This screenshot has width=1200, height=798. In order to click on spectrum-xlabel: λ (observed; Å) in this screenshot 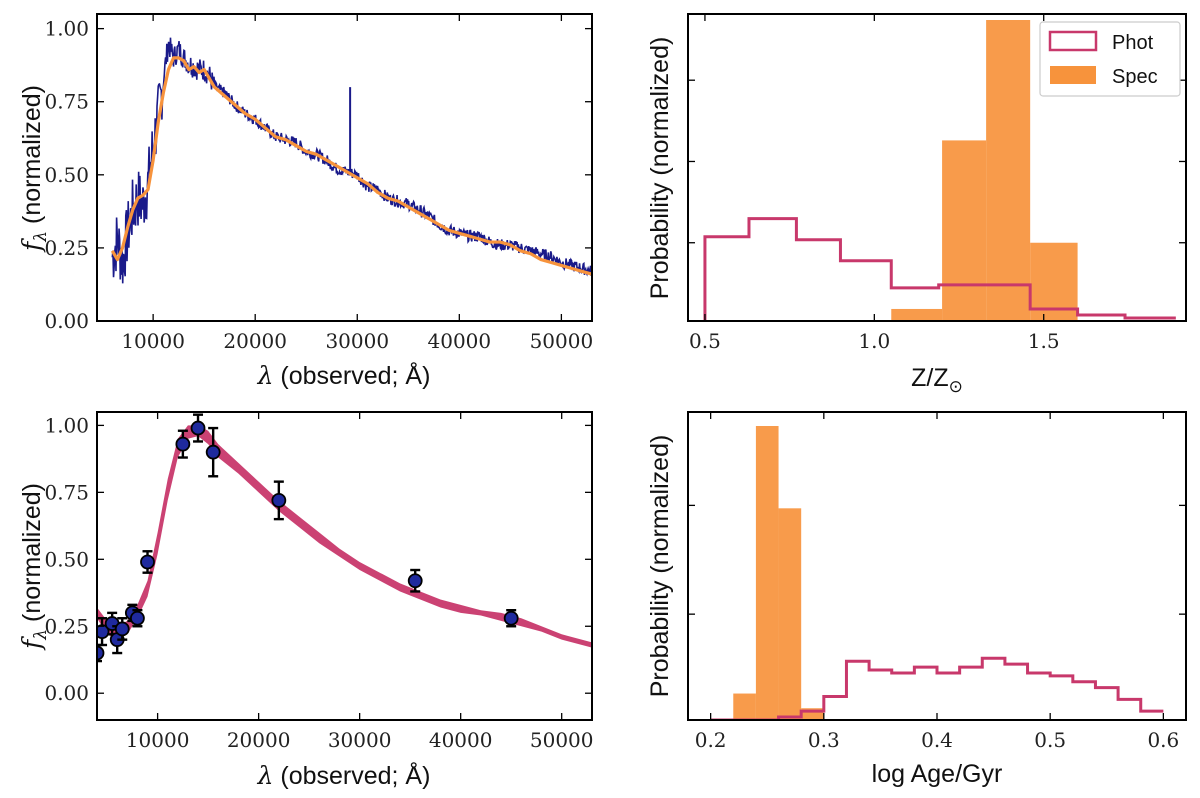, I will do `click(344, 375)`.